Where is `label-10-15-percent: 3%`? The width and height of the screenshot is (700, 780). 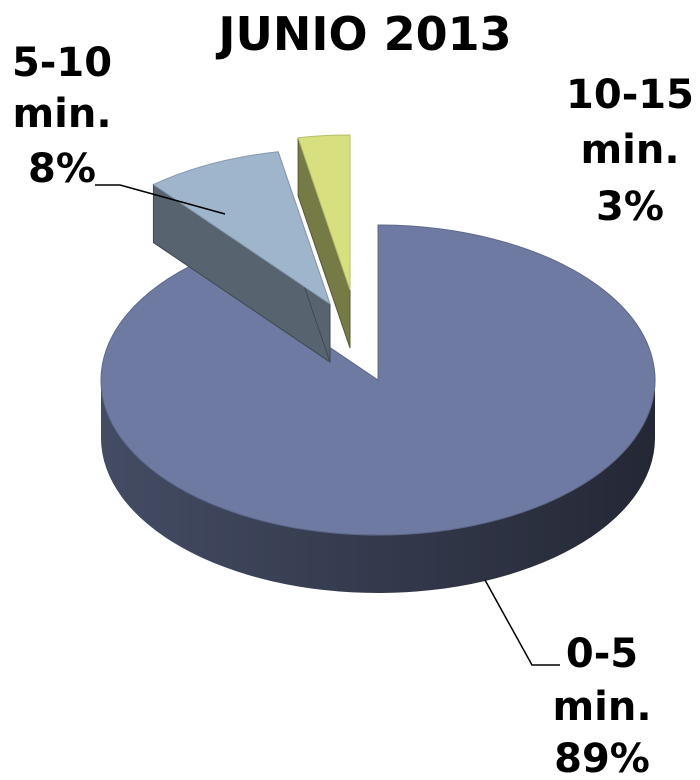 label-10-15-percent: 3% is located at coordinates (630, 207).